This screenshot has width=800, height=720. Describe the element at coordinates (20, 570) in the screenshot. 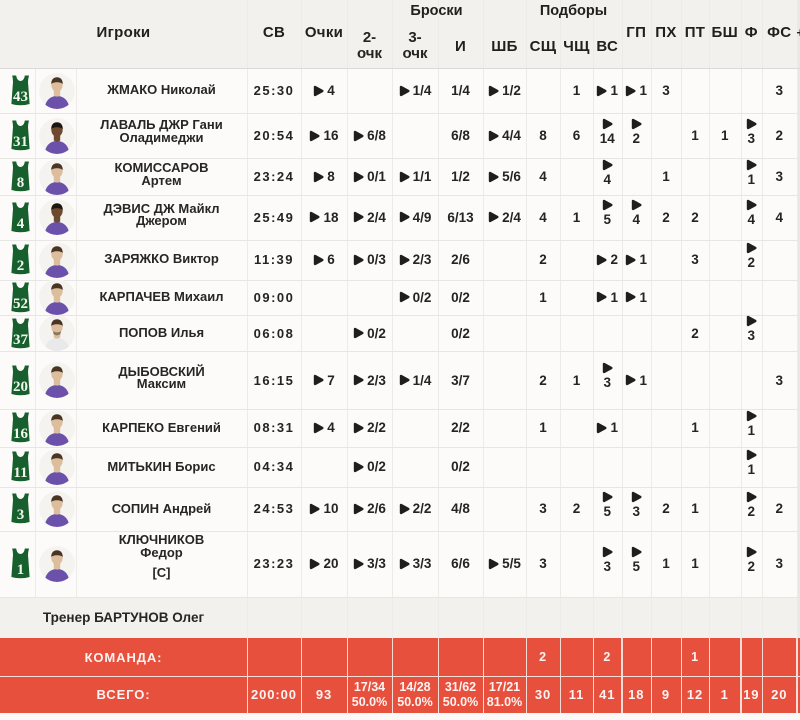

I see `svg-text: 1` at that location.